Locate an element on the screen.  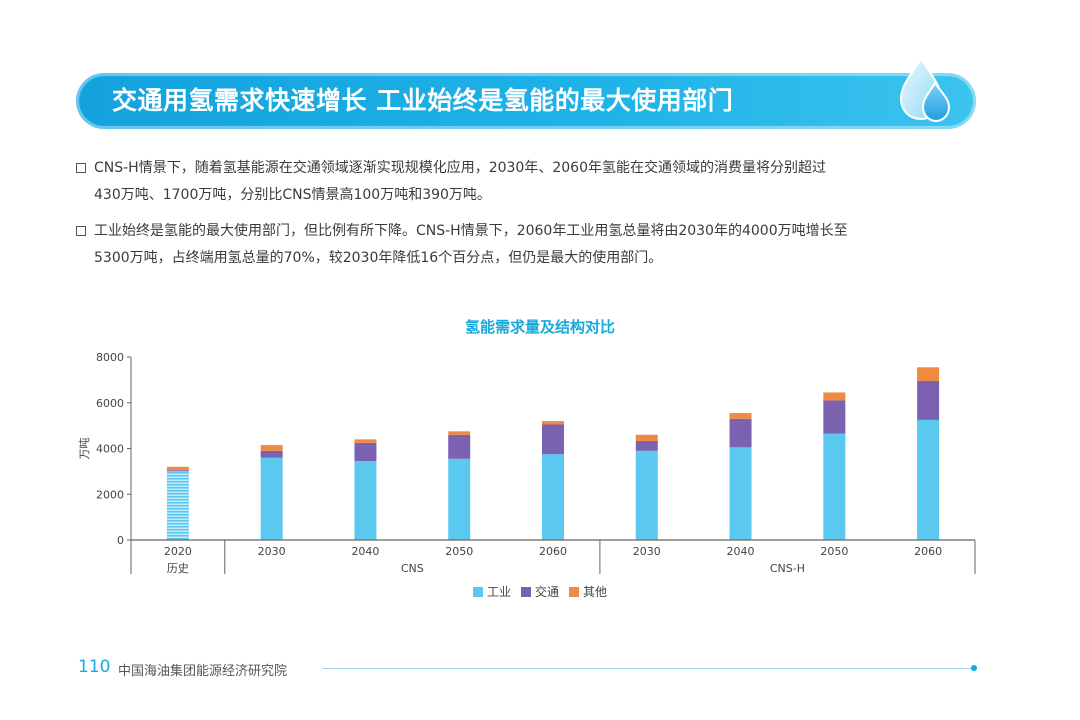
bar-其他-5 is located at coordinates (646, 437).